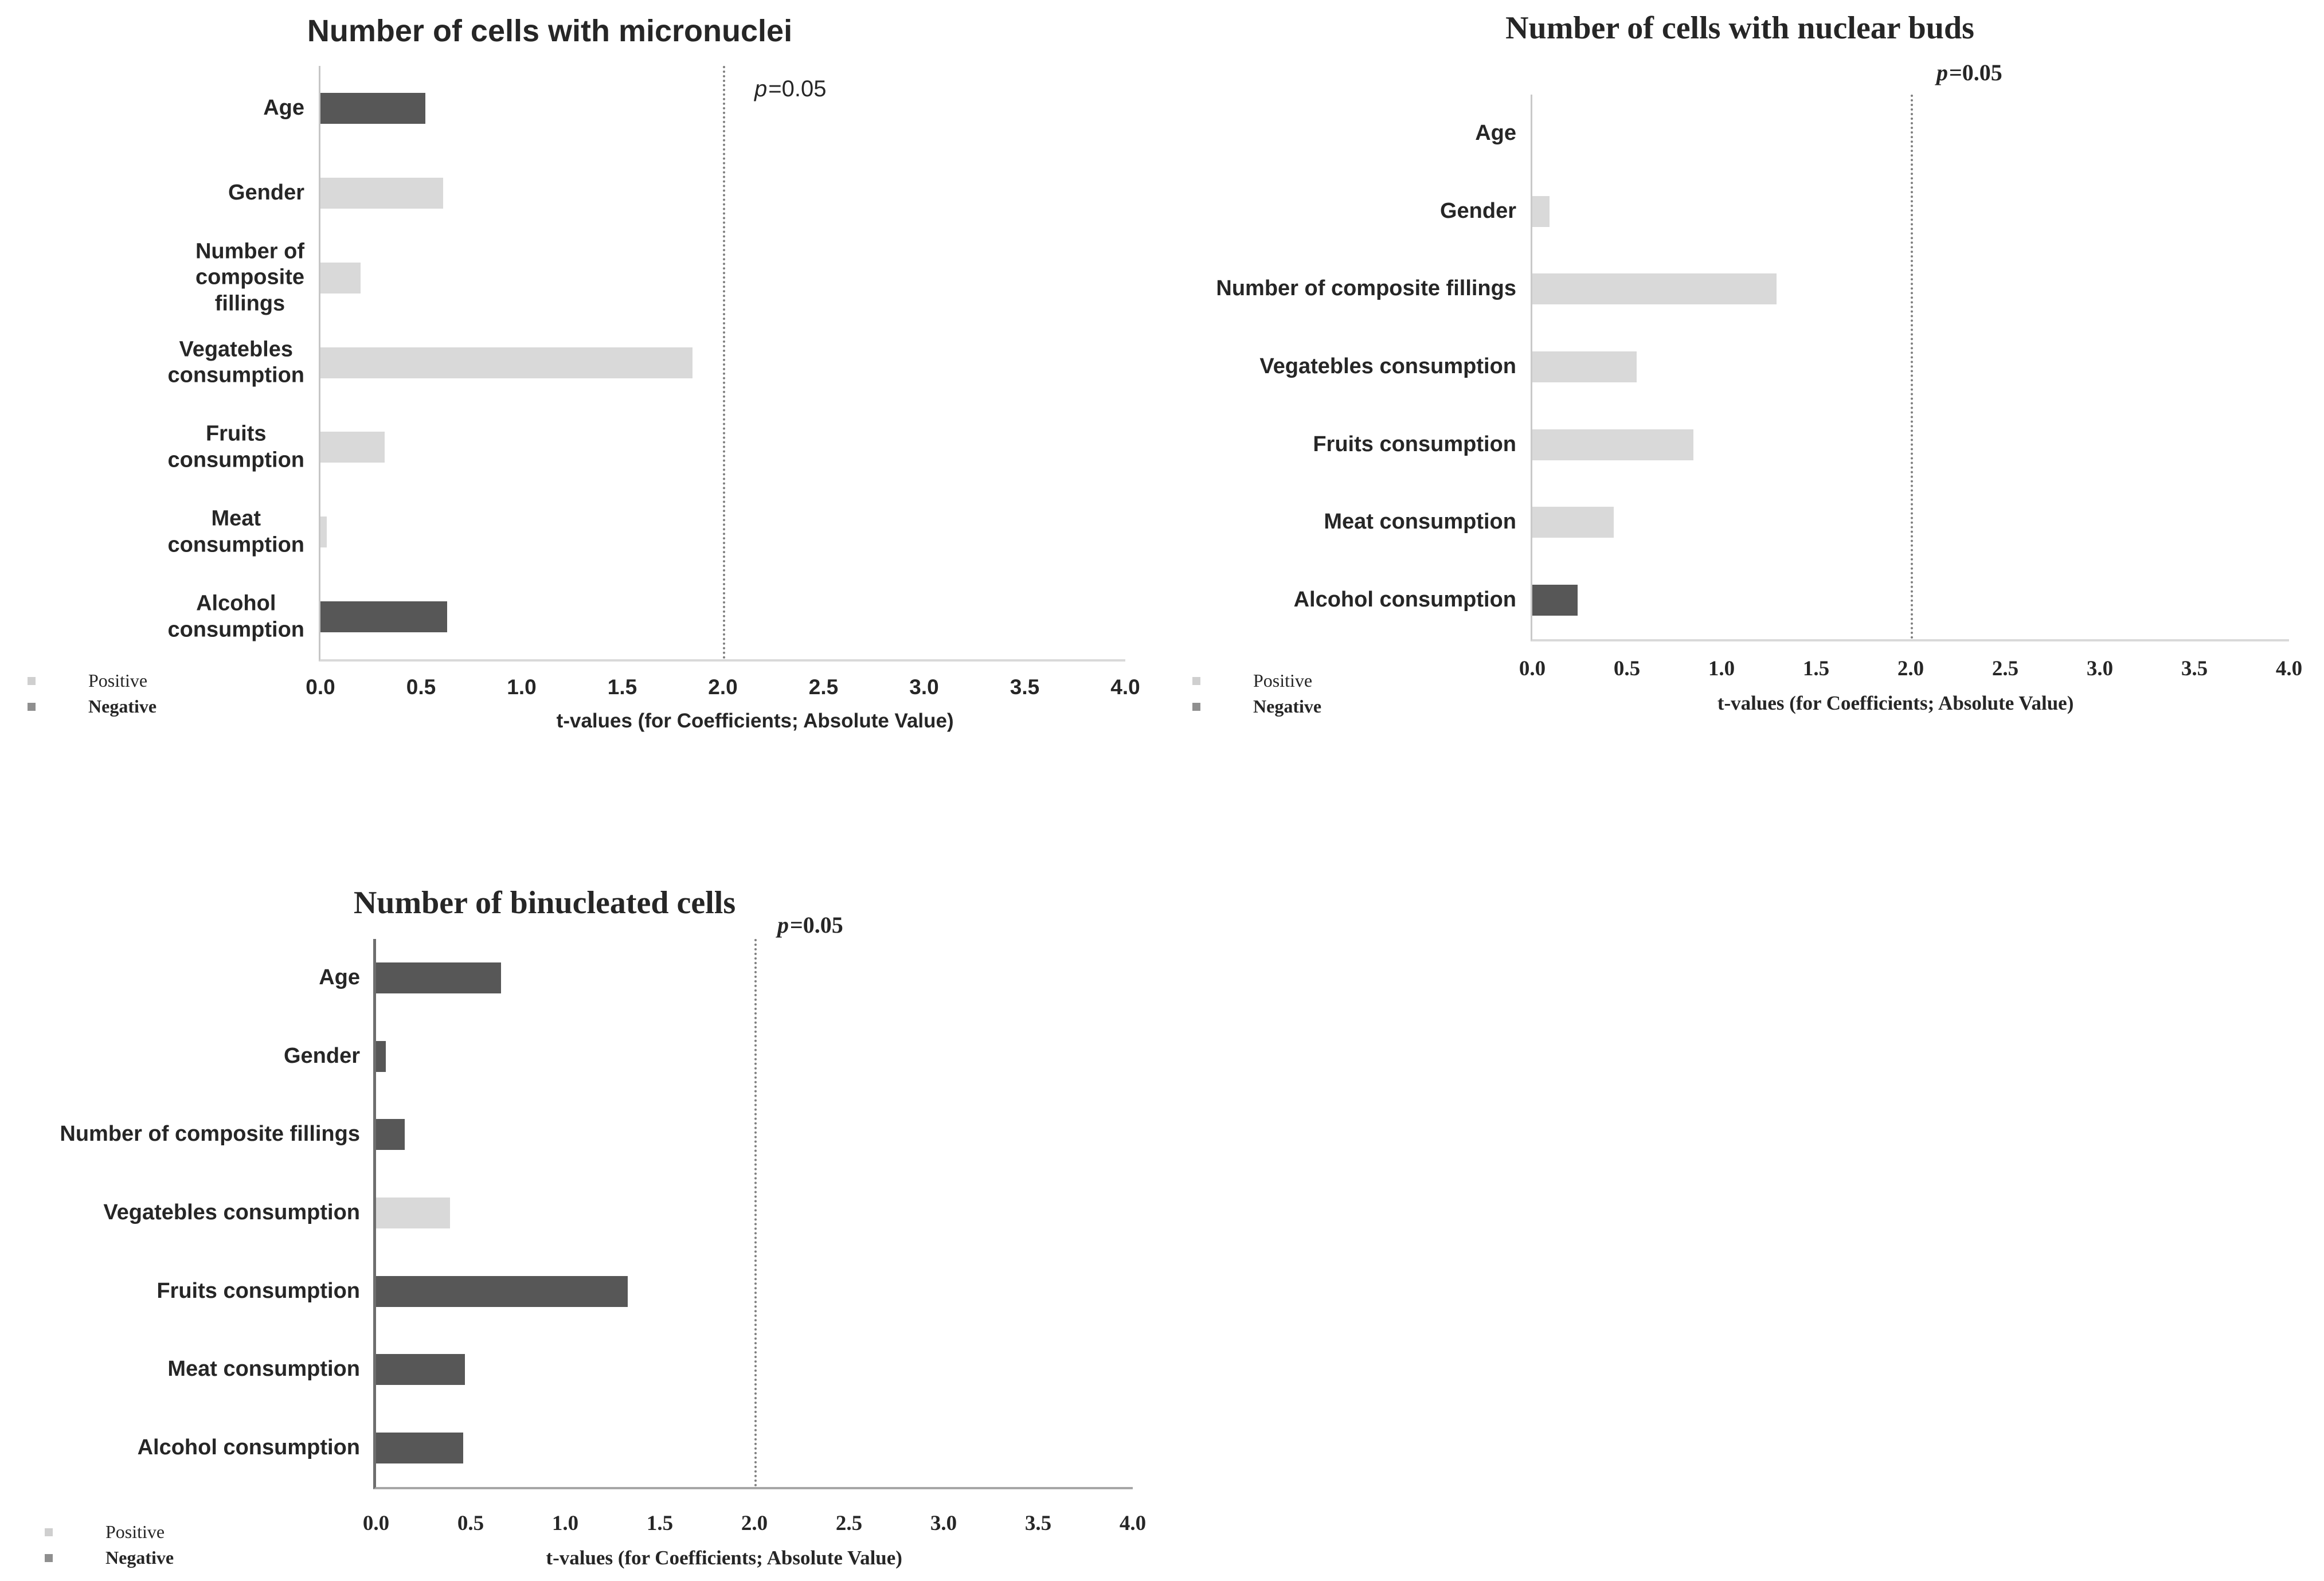 This screenshot has height=1581, width=2324. What do you see at coordinates (283, 108) in the screenshot?
I see `y-axis-category-label: Age` at bounding box center [283, 108].